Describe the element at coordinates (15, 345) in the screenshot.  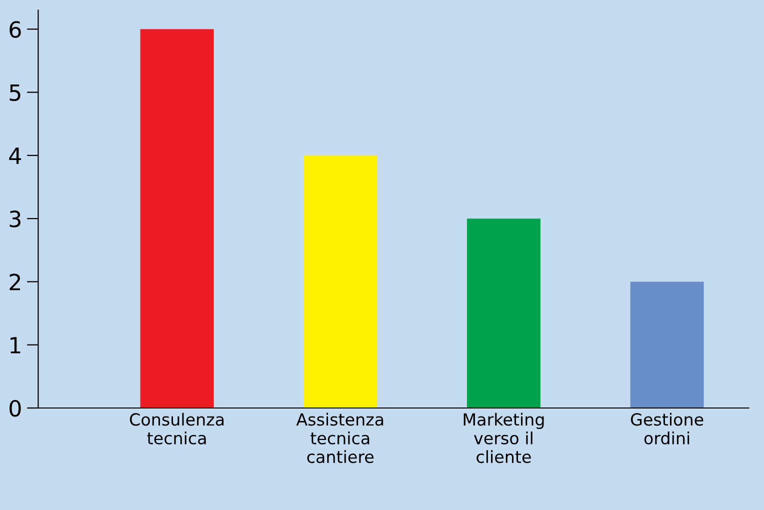
I see `y-tick-label: 1` at that location.